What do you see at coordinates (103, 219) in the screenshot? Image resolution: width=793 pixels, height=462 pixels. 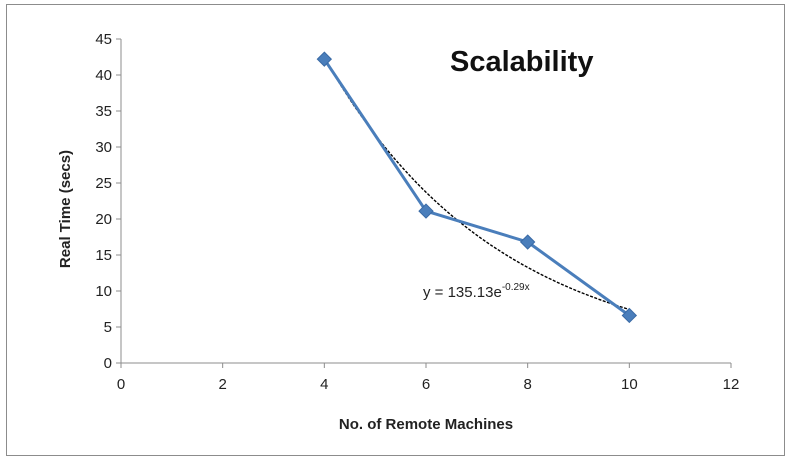 I see `y-tick-label: 20` at bounding box center [103, 219].